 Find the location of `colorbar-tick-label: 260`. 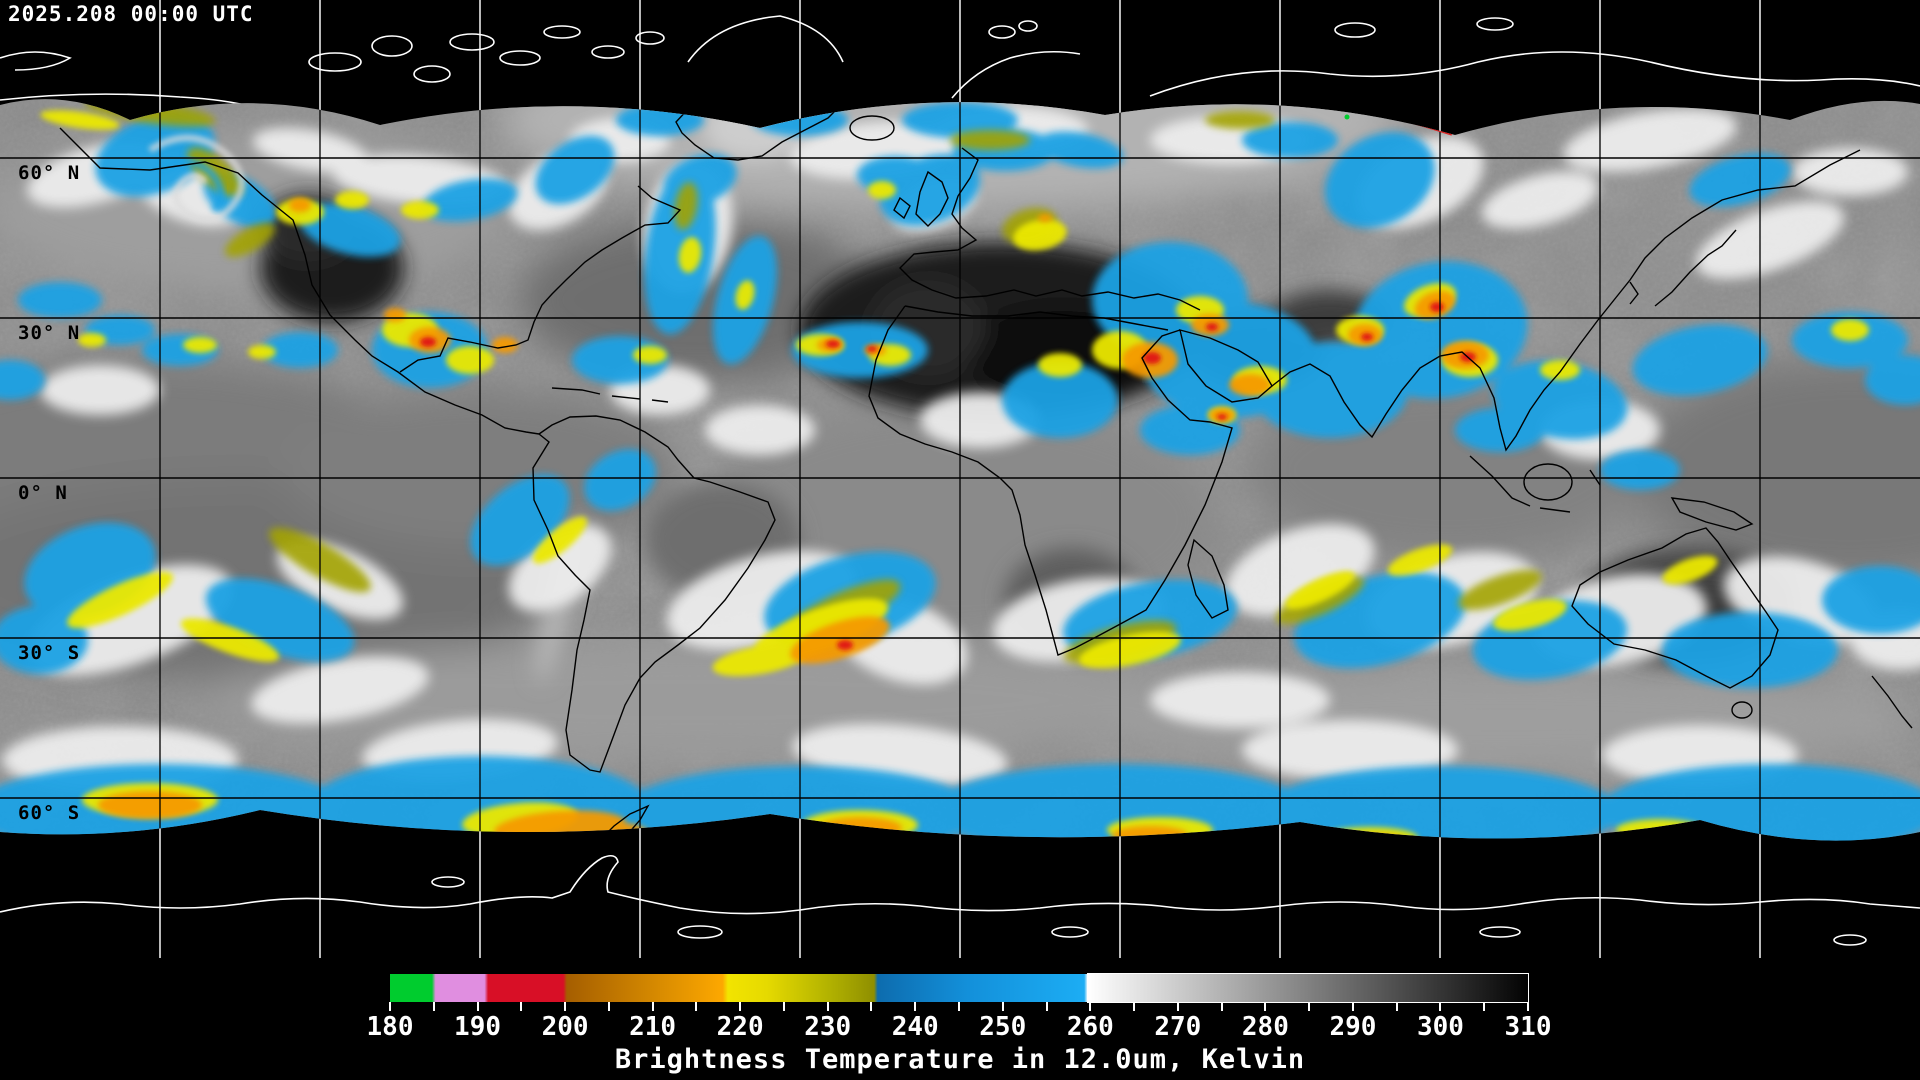

colorbar-tick-label: 260 is located at coordinates (1090, 1027).